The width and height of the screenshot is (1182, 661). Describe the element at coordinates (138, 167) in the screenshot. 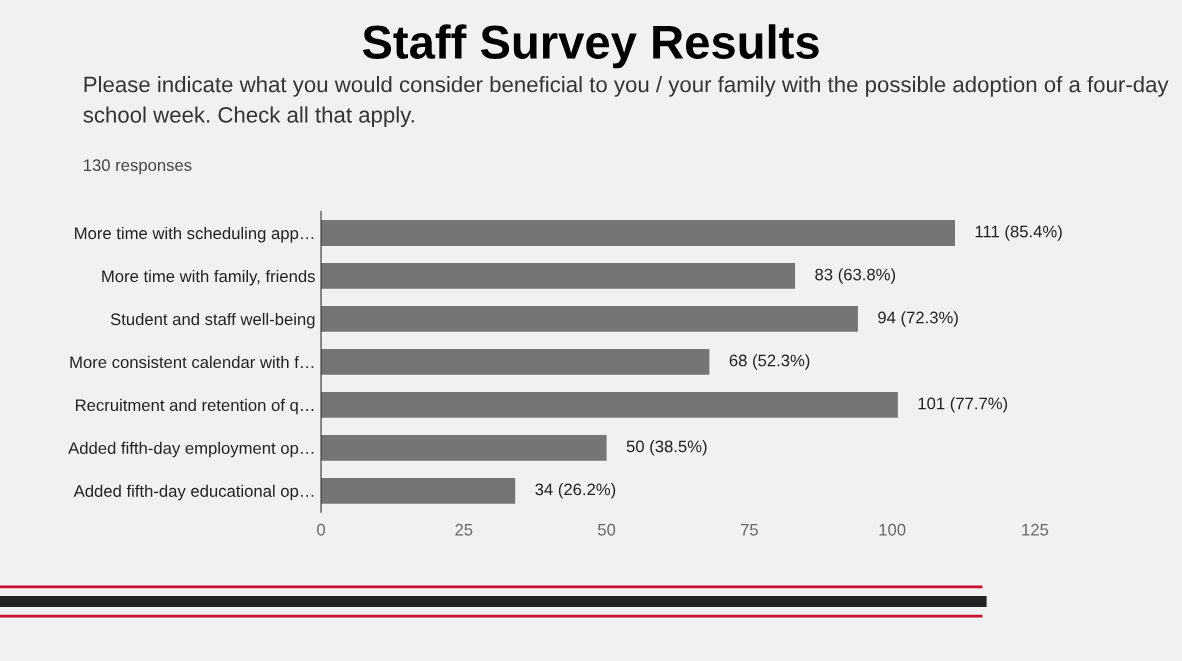

I see `text: 130 responses` at that location.